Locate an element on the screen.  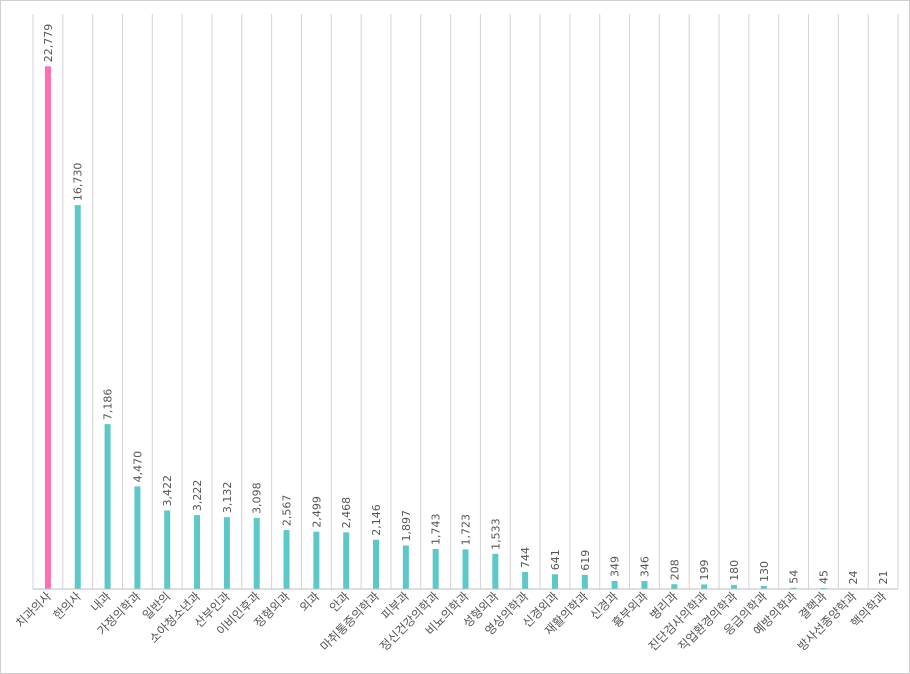
value-label: 54 is located at coordinates (794, 577).